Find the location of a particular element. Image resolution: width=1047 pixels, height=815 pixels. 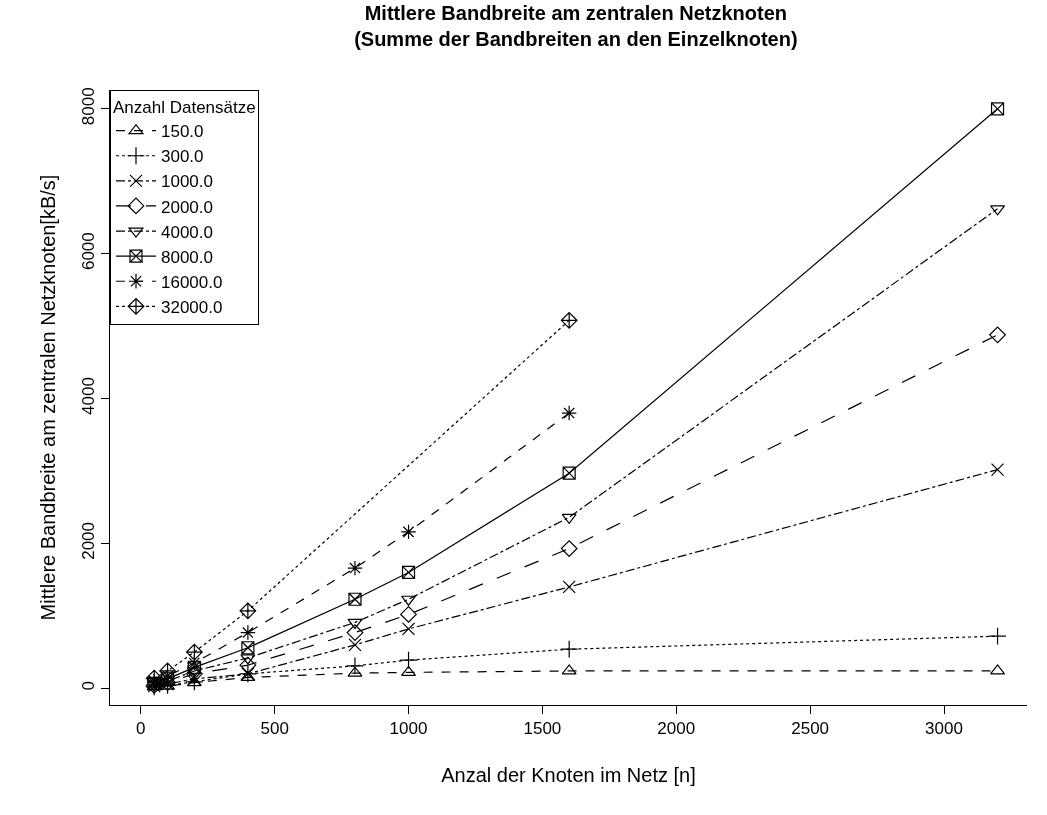

legend-label: 2000.0 is located at coordinates (187, 207).